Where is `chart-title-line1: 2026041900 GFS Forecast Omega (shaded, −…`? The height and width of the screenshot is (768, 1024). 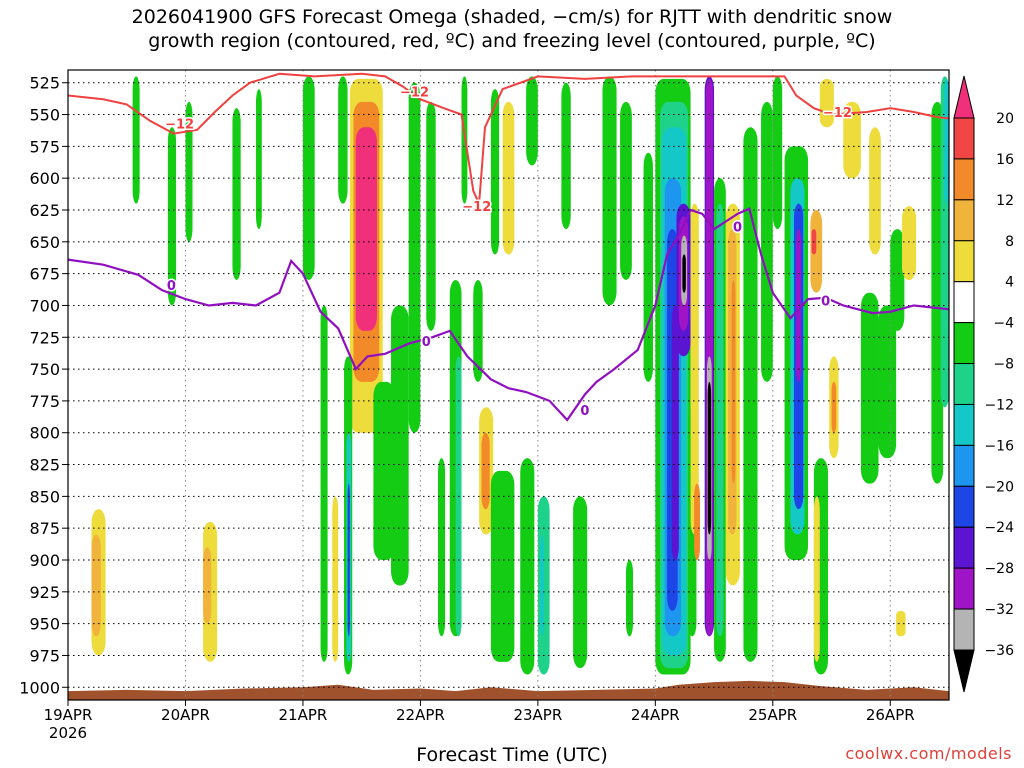 chart-title-line1: 2026041900 GFS Forecast Omega (shaded, −… is located at coordinates (512, 17).